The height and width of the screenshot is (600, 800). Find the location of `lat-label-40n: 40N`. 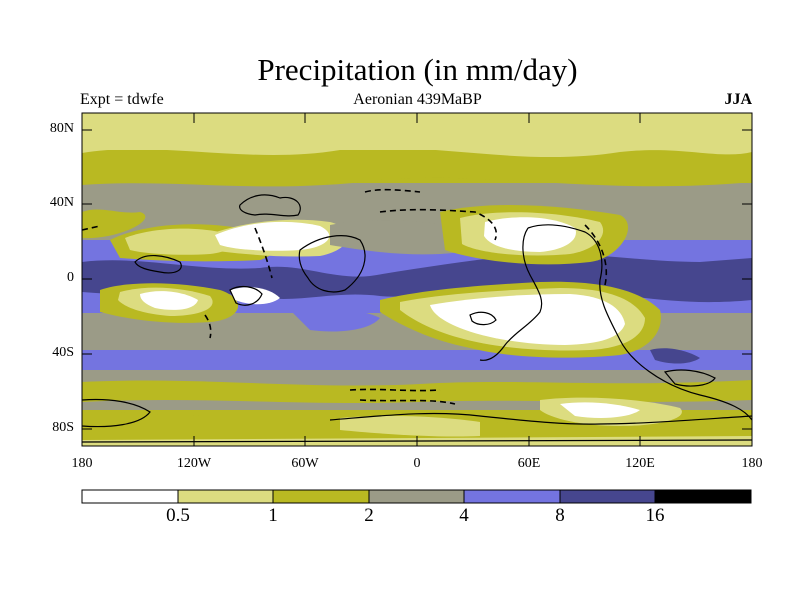

lat-label-40n: 40N is located at coordinates (61, 202).